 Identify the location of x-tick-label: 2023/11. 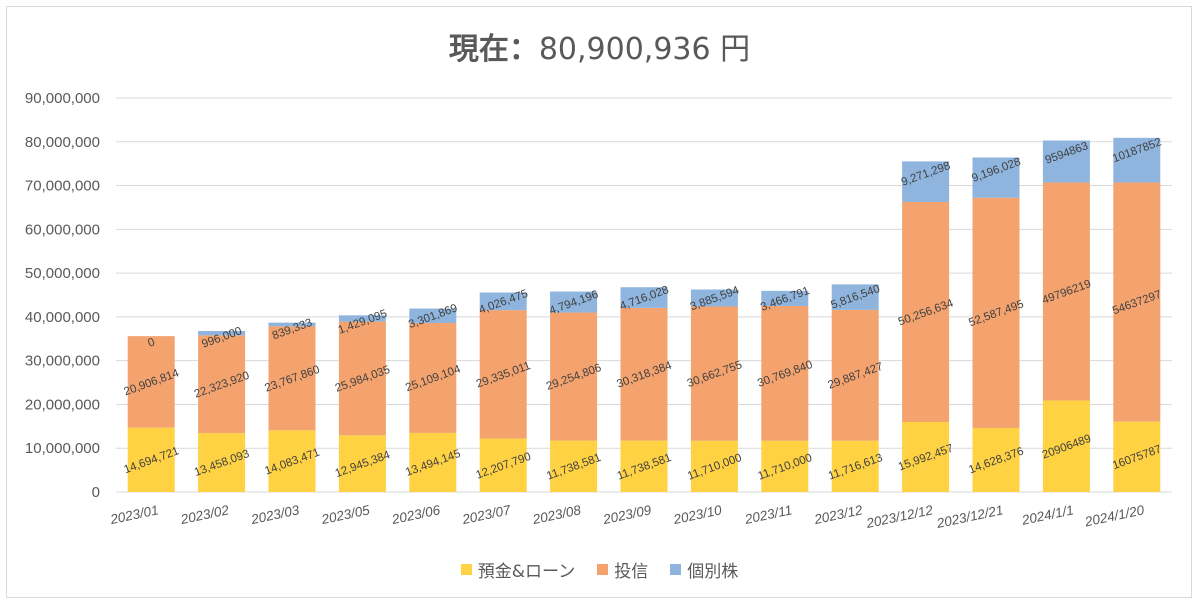
(768, 514).